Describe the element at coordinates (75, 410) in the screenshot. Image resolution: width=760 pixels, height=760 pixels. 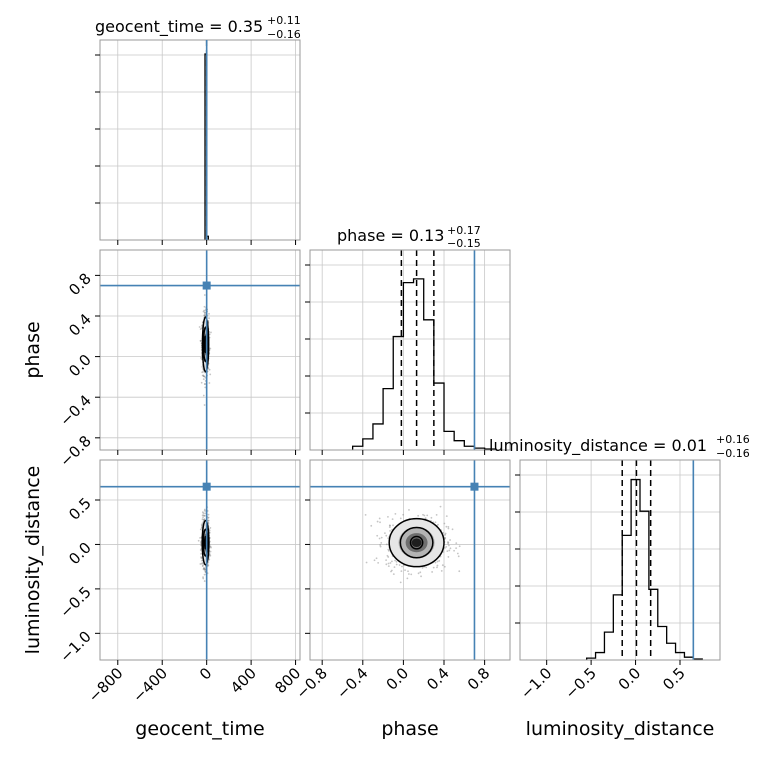
I see `y-tick-label: −0.4` at that location.